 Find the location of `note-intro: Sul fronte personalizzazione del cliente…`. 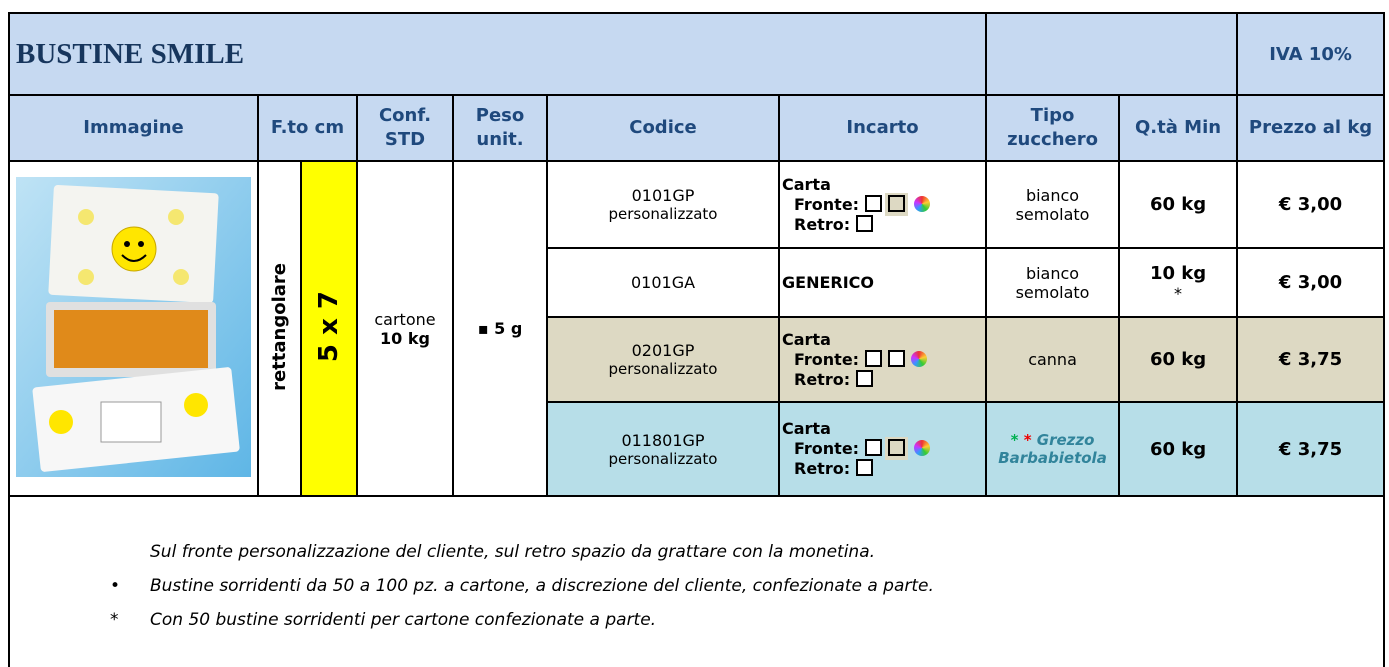

note-intro: Sul fronte personalizzazione del cliente… is located at coordinates (513, 552).